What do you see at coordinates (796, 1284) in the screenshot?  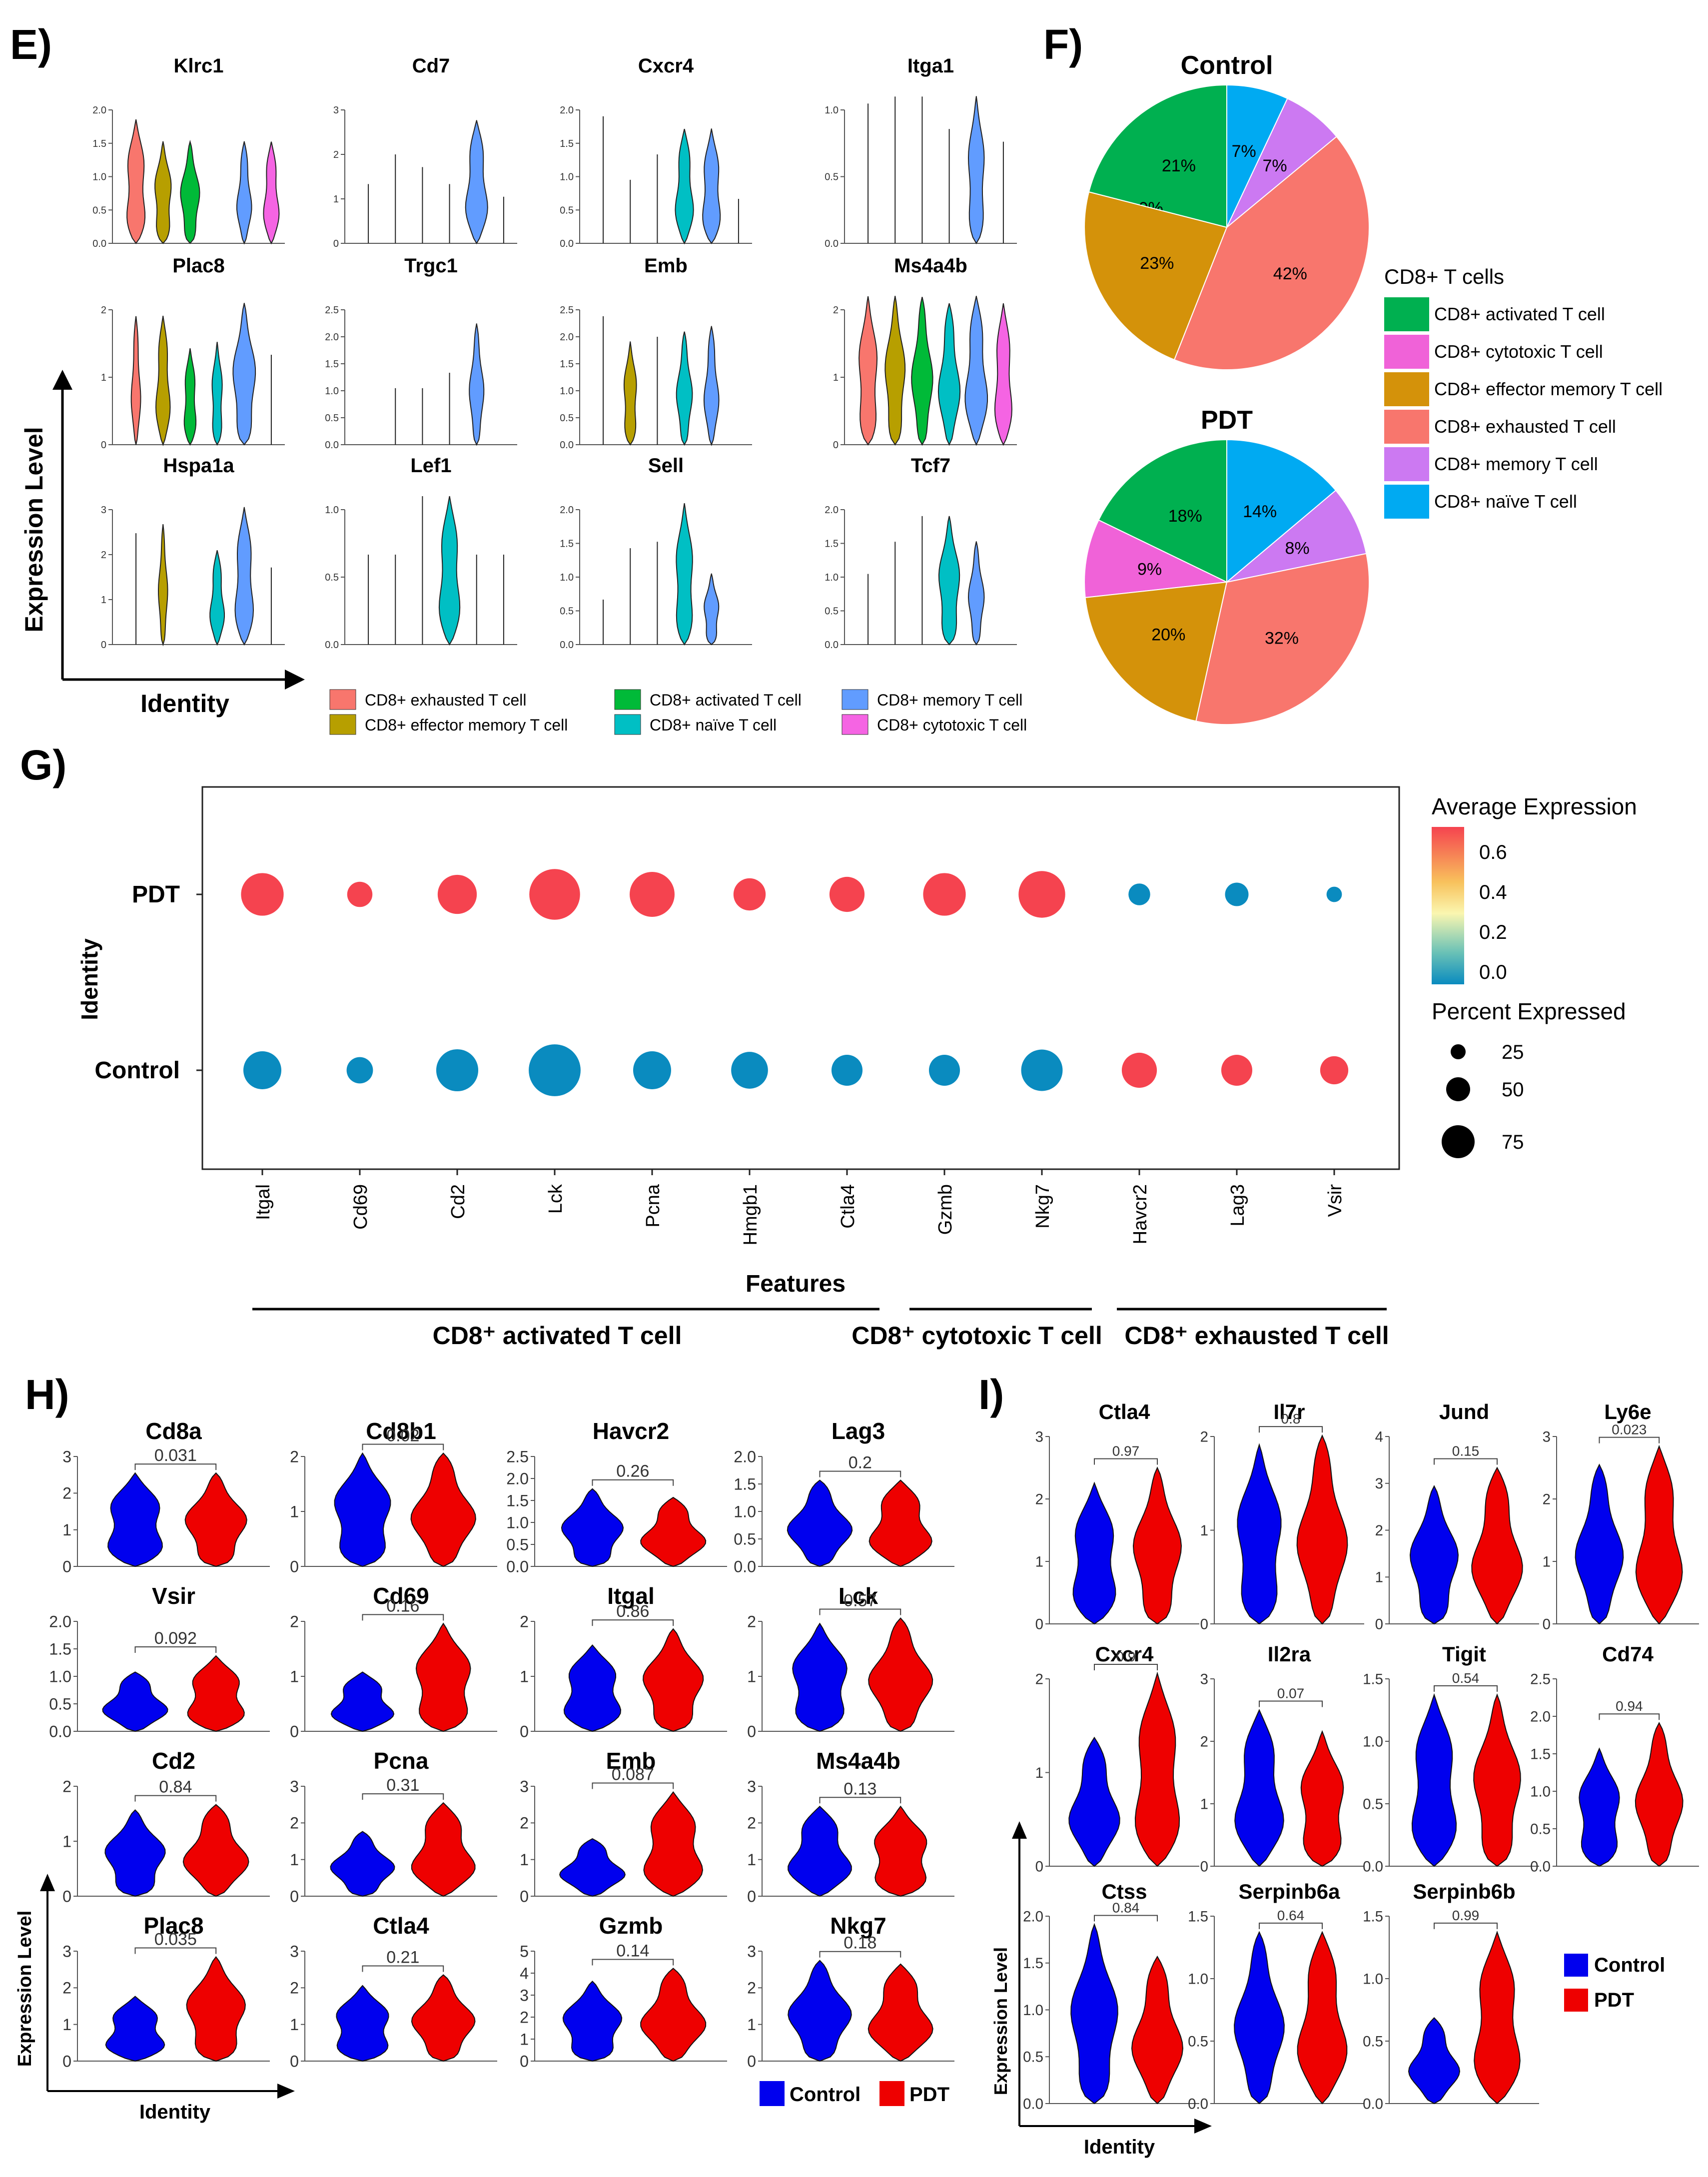 I see `dot-xlabel: Features` at bounding box center [796, 1284].